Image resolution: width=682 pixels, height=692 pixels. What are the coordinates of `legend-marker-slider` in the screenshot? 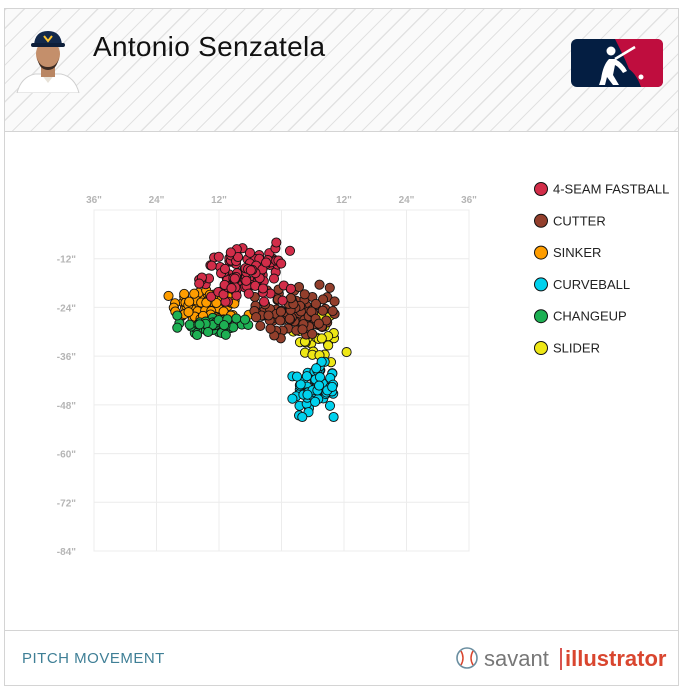 It's located at (541, 348).